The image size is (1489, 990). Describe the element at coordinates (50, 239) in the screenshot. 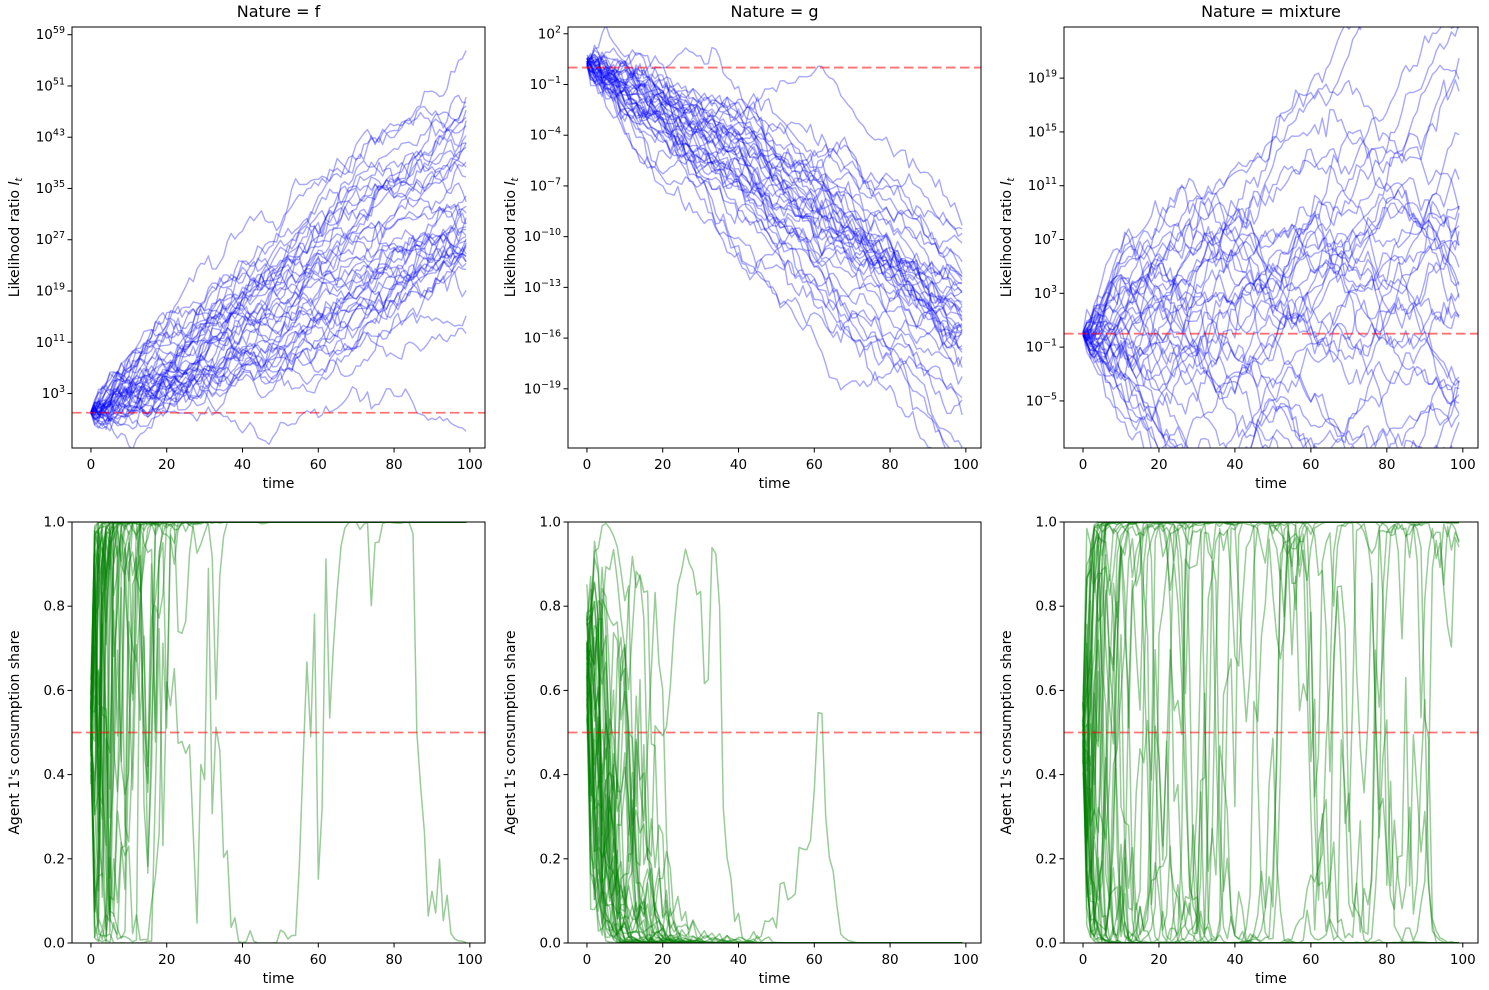

I see `y-tick-label: 1027` at that location.